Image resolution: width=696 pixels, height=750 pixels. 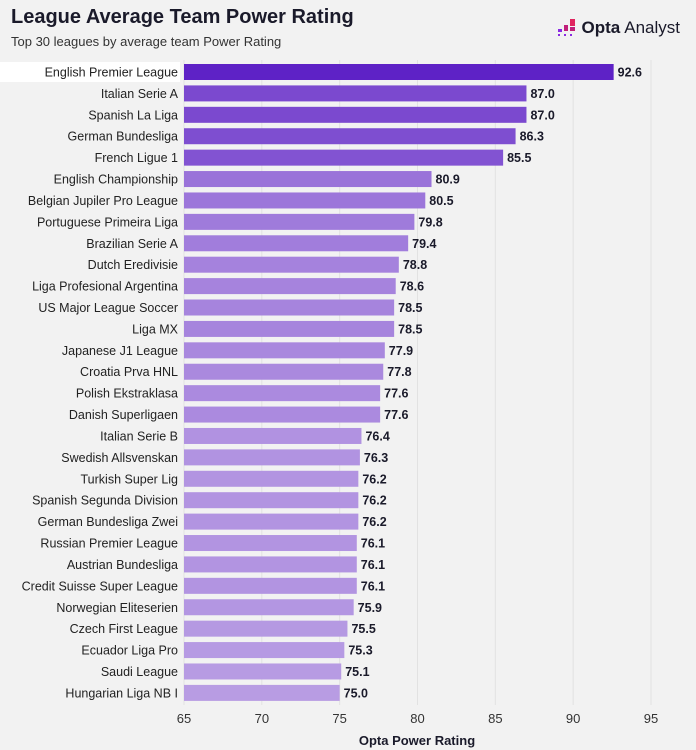 What do you see at coordinates (139, 436) in the screenshot?
I see `category-label: Italian Serie B` at bounding box center [139, 436].